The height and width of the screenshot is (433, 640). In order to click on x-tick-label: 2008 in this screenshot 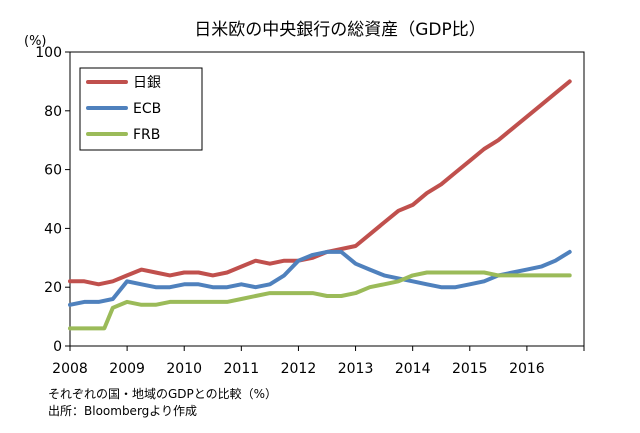, I will do `click(70, 369)`.